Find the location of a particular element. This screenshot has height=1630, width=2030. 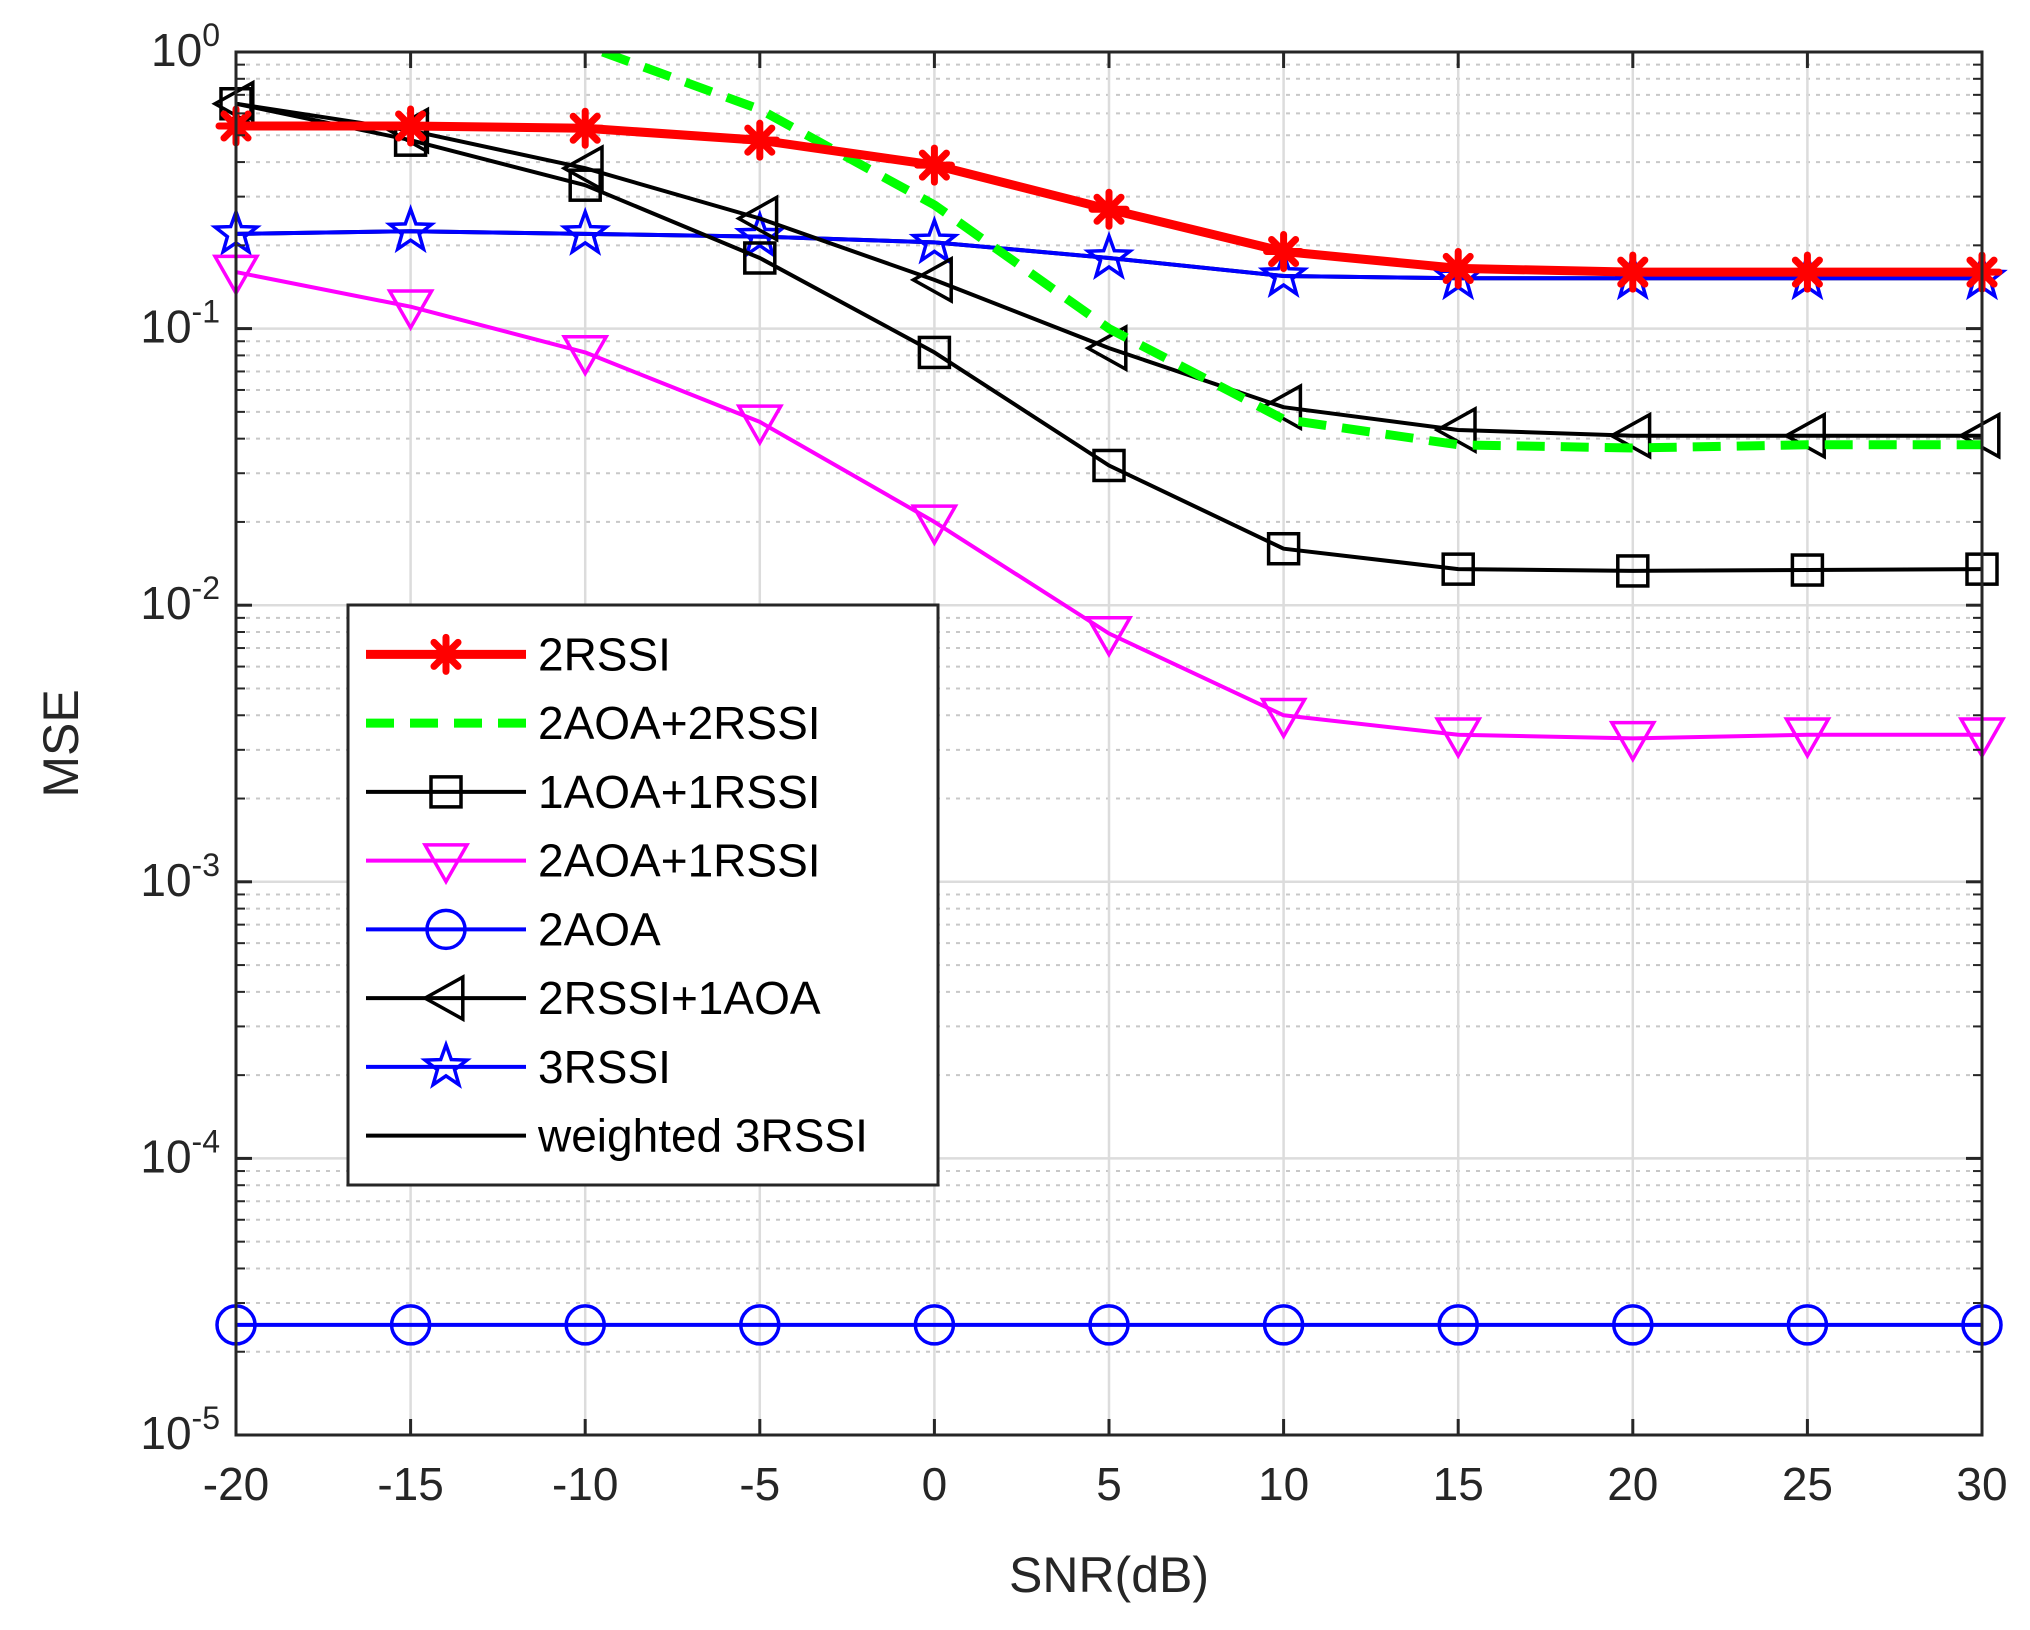

legend-entry: weighted 3RSSI is located at coordinates (617, 1136).